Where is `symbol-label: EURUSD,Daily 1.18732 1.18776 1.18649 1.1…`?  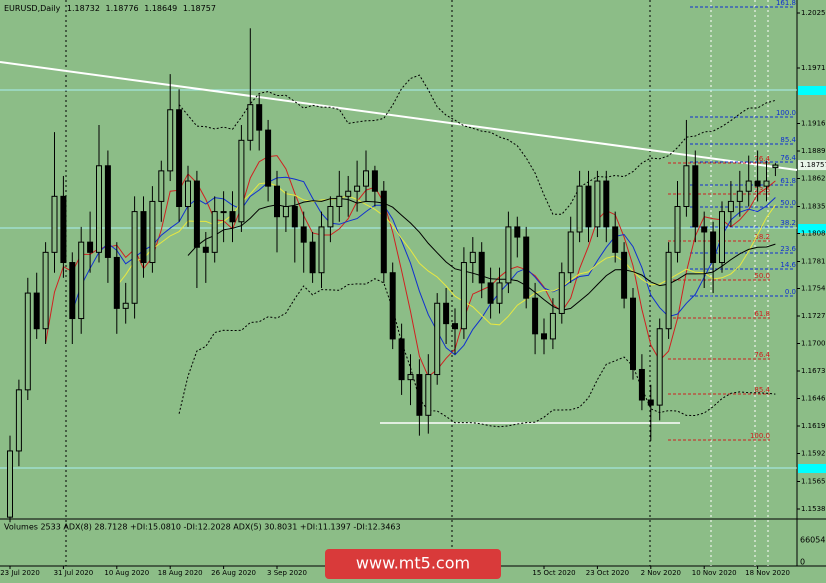 symbol-label: EURUSD,Daily 1.18732 1.18776 1.18649 1.1… is located at coordinates (110, 8).